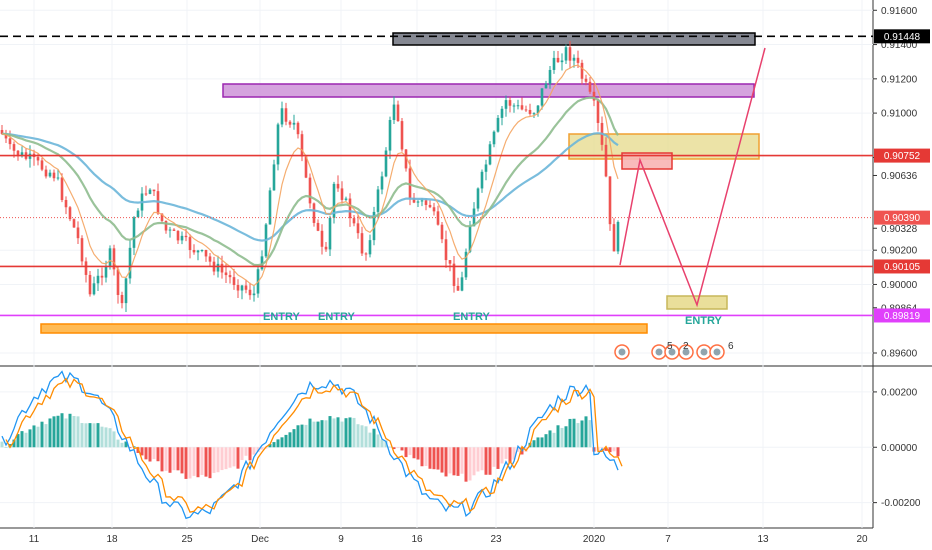 The width and height of the screenshot is (932, 550). Describe the element at coordinates (647, 161) in the screenshot. I see `zone-red-small` at that location.